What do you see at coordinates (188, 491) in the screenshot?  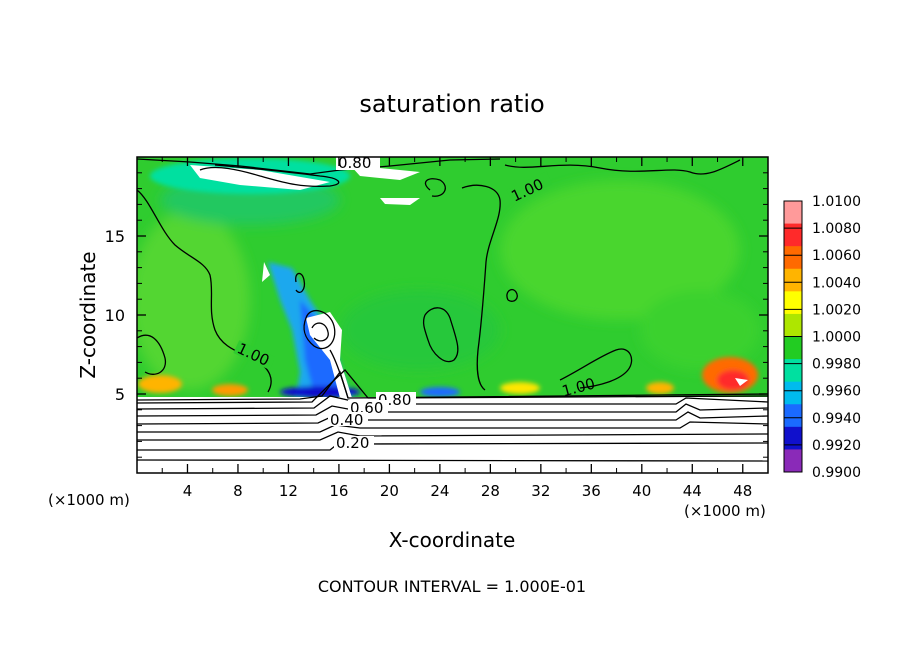 I see `x-tick-label: 4` at bounding box center [188, 491].